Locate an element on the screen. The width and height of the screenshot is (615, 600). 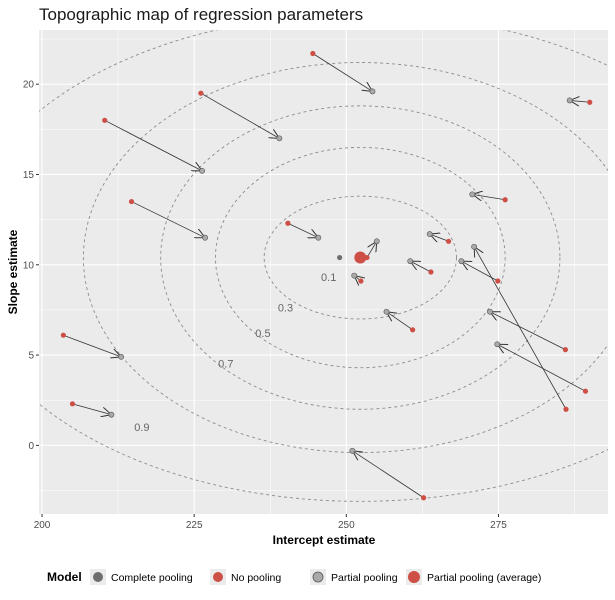
contour-label: 0.3 is located at coordinates (285, 309).